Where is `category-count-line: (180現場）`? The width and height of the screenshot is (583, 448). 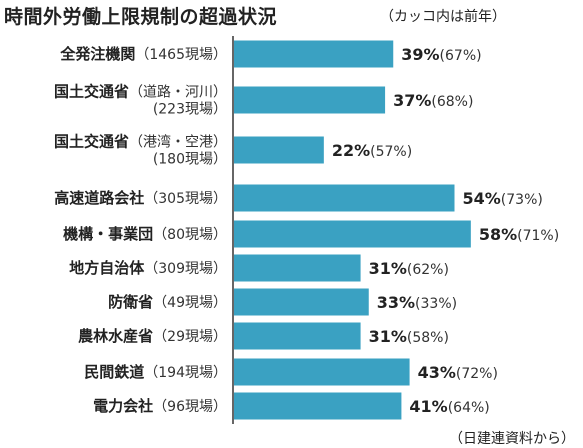
category-count-line: (180現場） is located at coordinates (190, 160).